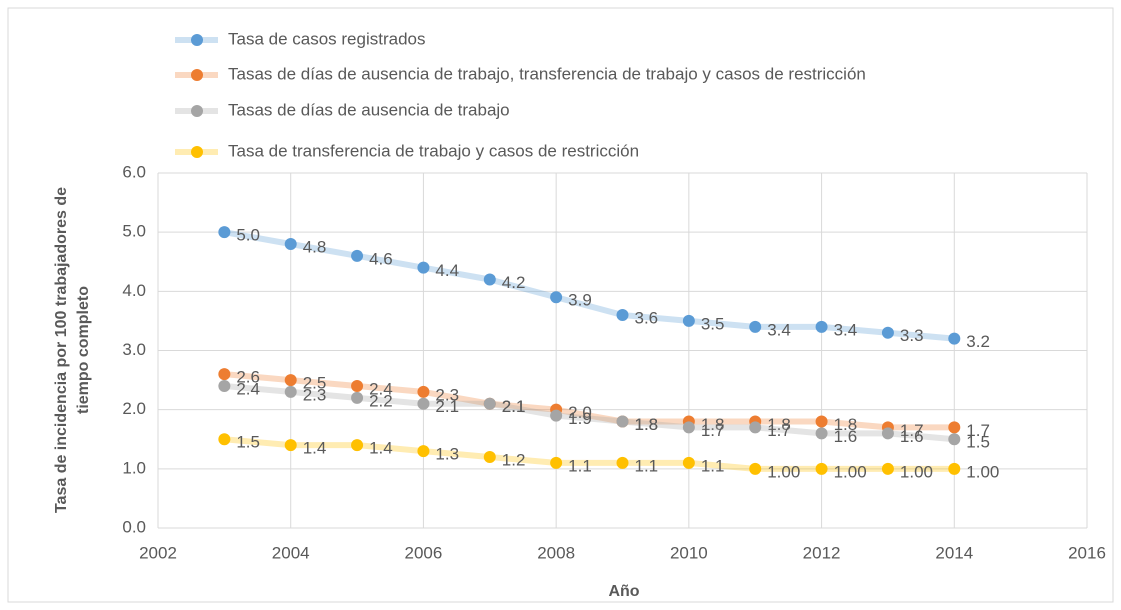 The height and width of the screenshot is (610, 1121). What do you see at coordinates (447, 454) in the screenshot?
I see `data-label: 1.3` at bounding box center [447, 454].